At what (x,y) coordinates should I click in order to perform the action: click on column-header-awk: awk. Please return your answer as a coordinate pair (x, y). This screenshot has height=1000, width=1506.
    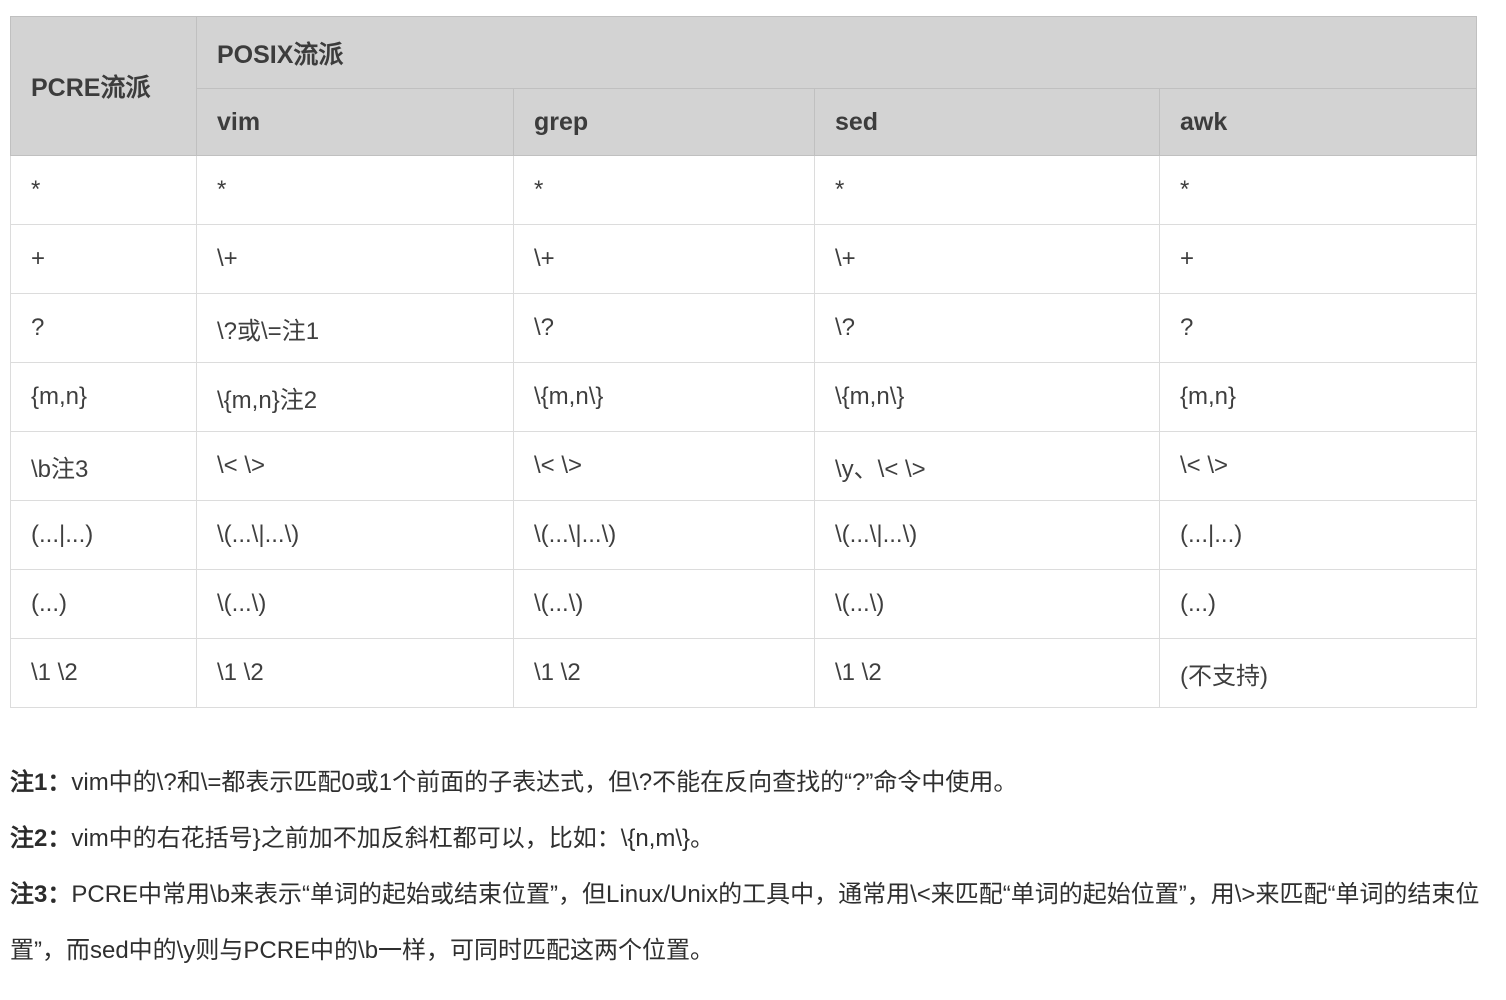
    Looking at the image, I should click on (1318, 122).